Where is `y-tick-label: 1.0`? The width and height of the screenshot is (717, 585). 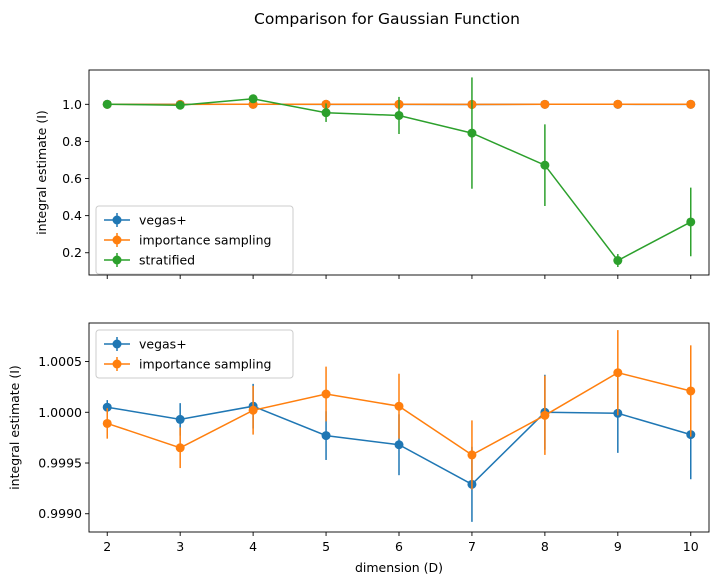 y-tick-label: 1.0 is located at coordinates (72, 104).